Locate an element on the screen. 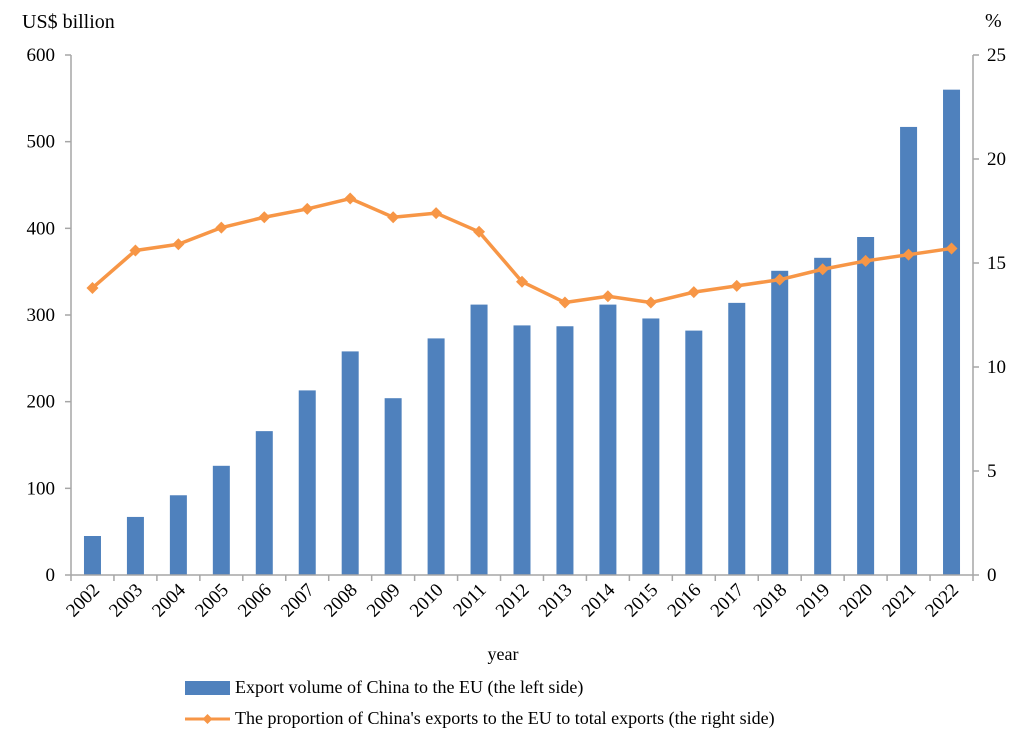  bar-2016 is located at coordinates (694, 452).